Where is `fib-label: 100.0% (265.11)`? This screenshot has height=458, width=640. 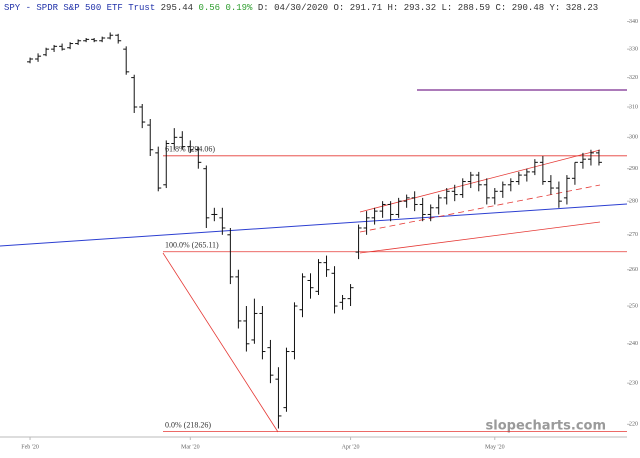
fib-label: 100.0% (265.11) is located at coordinates (192, 245).